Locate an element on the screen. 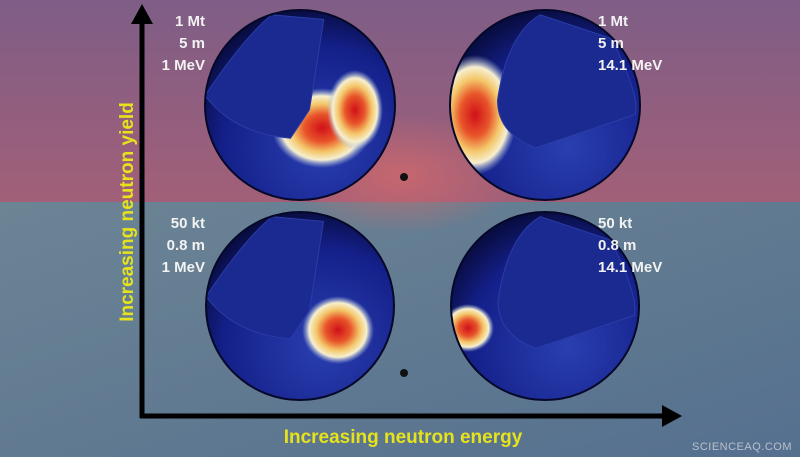 The image size is (800, 457). y-axis-label: Increasing neutron yield is located at coordinates (127, 212).